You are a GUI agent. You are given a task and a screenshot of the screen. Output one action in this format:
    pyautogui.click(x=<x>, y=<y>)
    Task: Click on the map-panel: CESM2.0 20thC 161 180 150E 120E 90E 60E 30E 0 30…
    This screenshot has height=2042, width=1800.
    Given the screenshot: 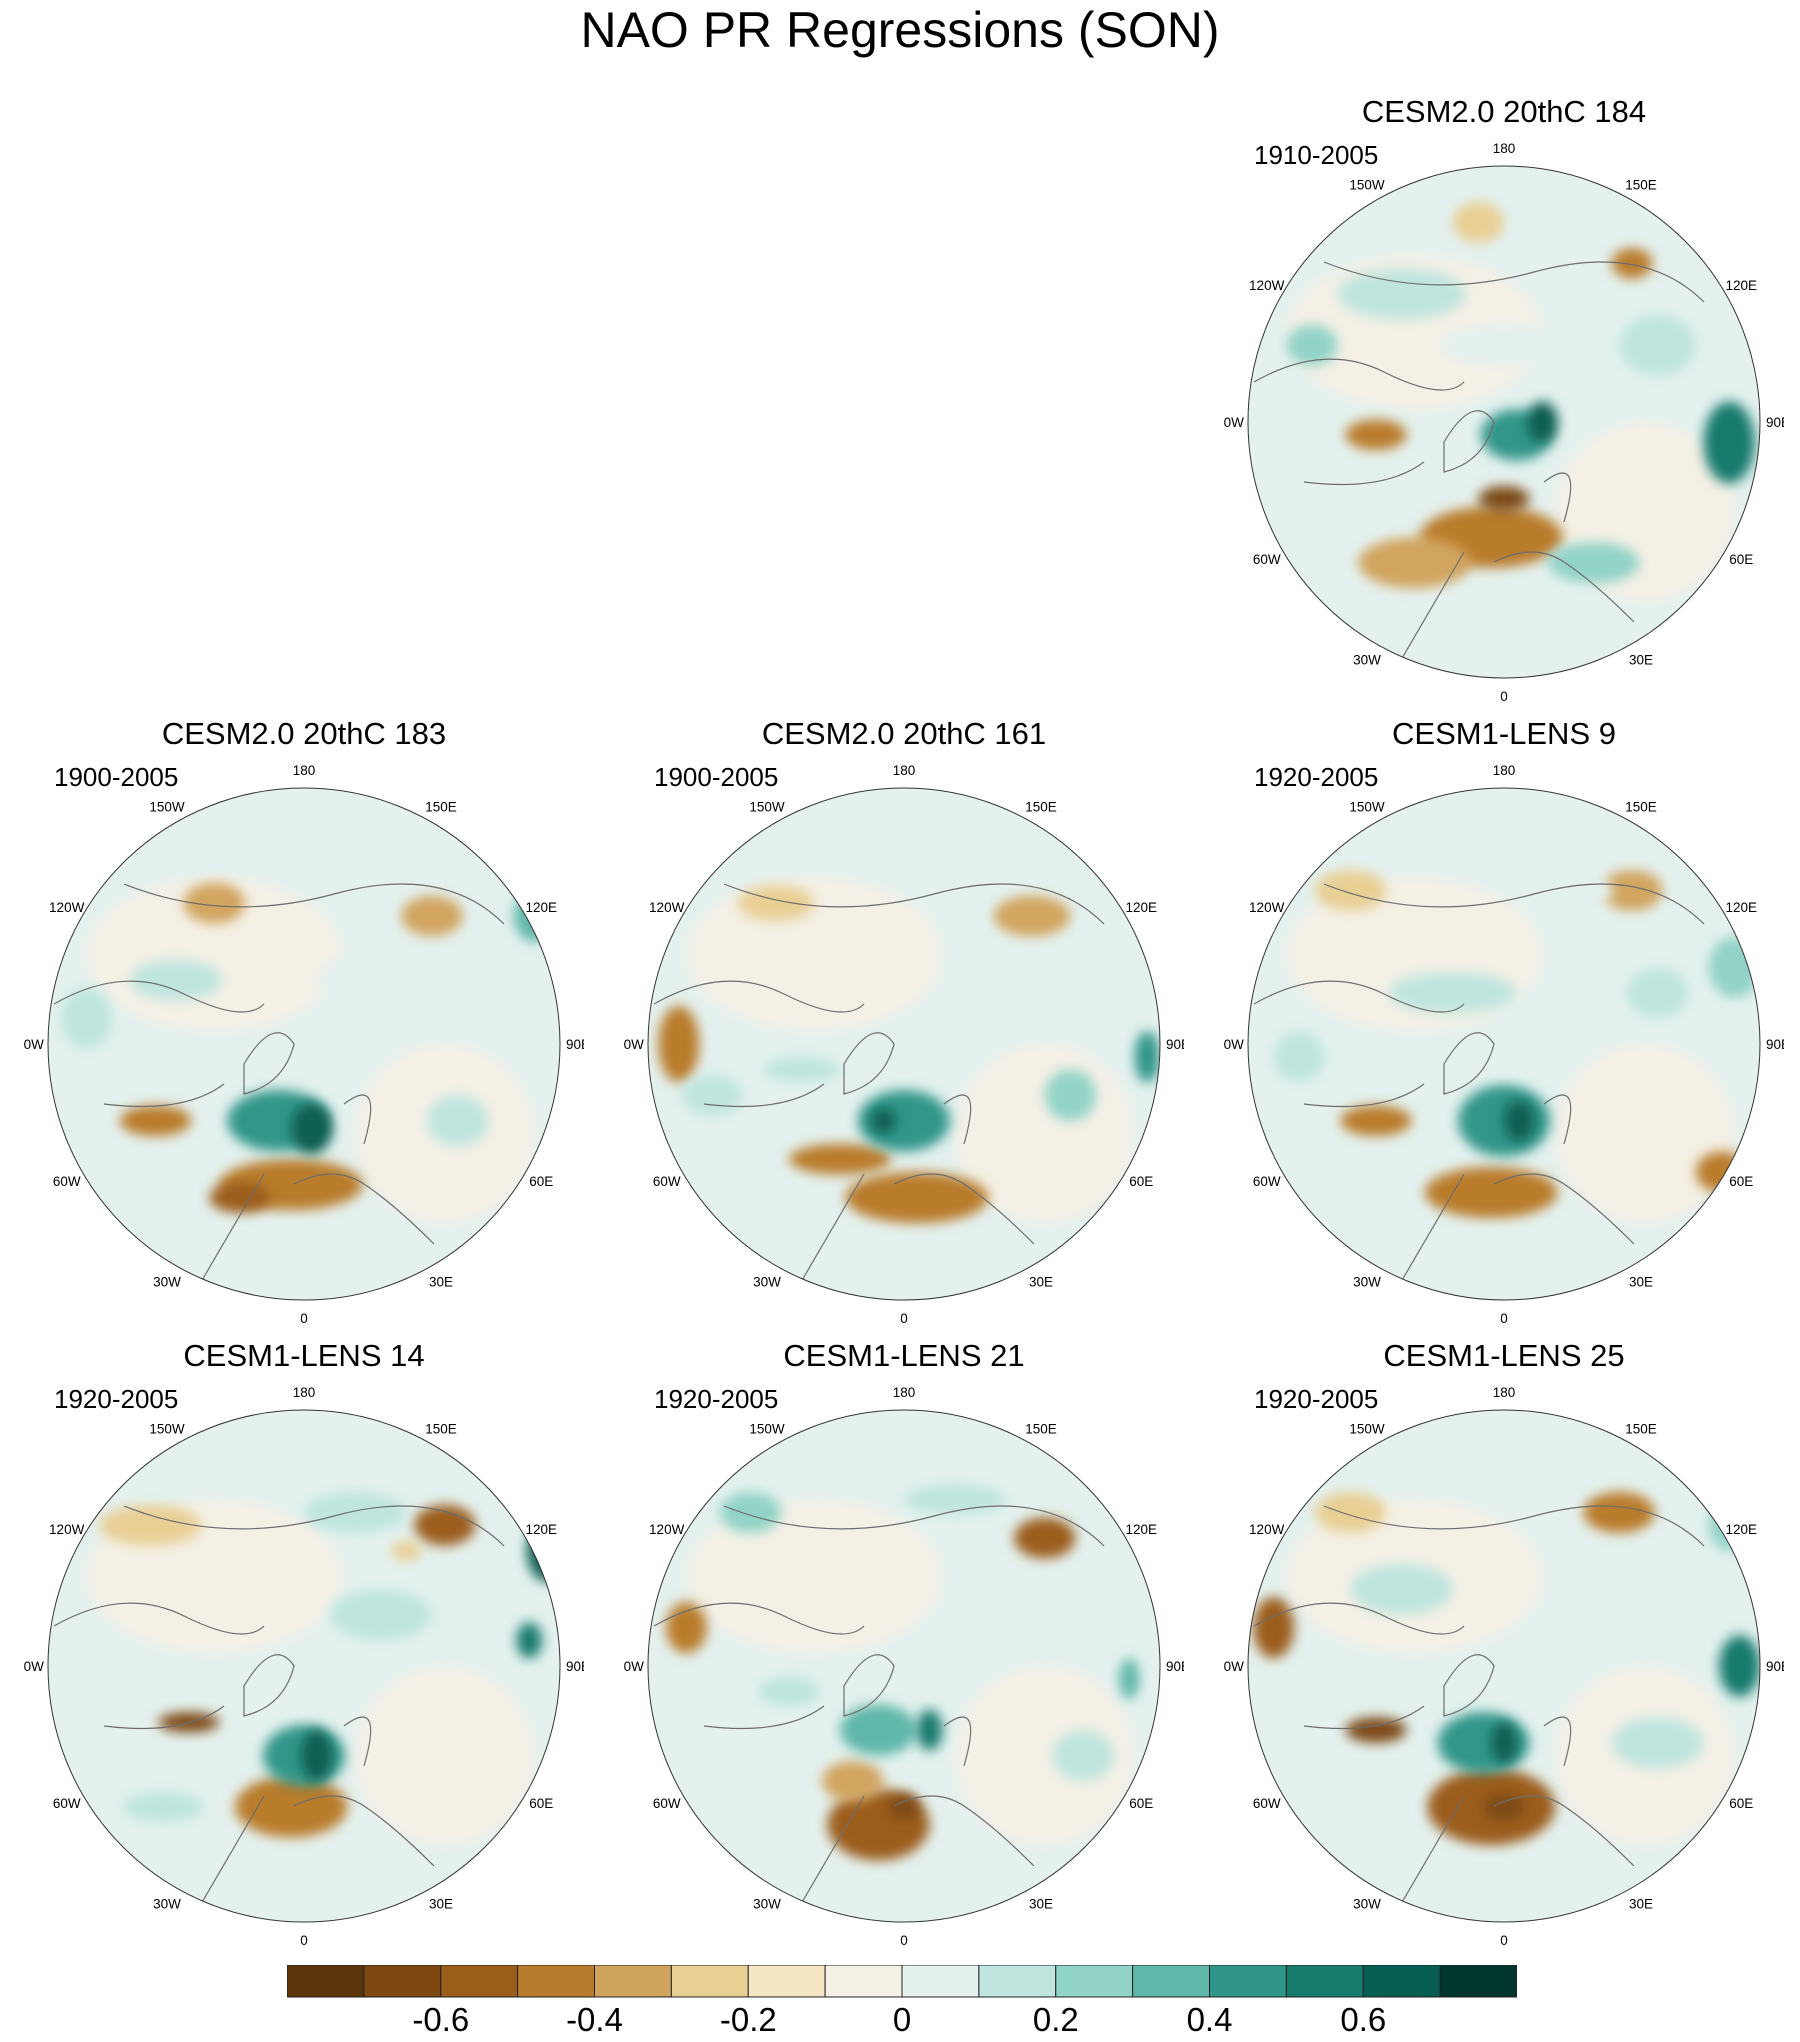 What is the action you would take?
    pyautogui.click(x=904, y=1024)
    